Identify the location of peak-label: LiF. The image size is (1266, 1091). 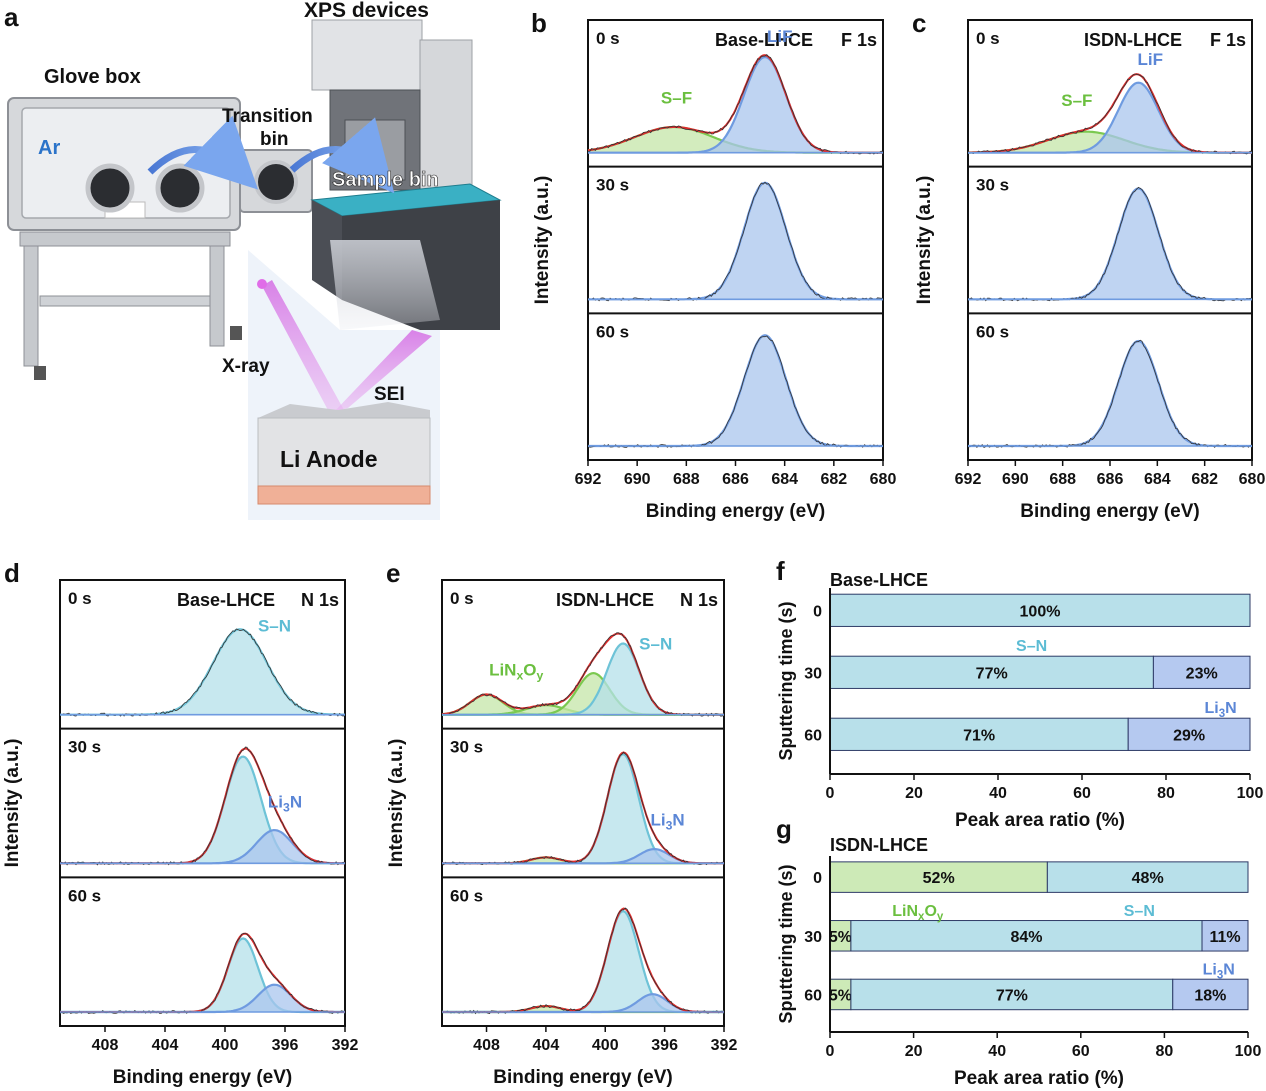
(780, 36).